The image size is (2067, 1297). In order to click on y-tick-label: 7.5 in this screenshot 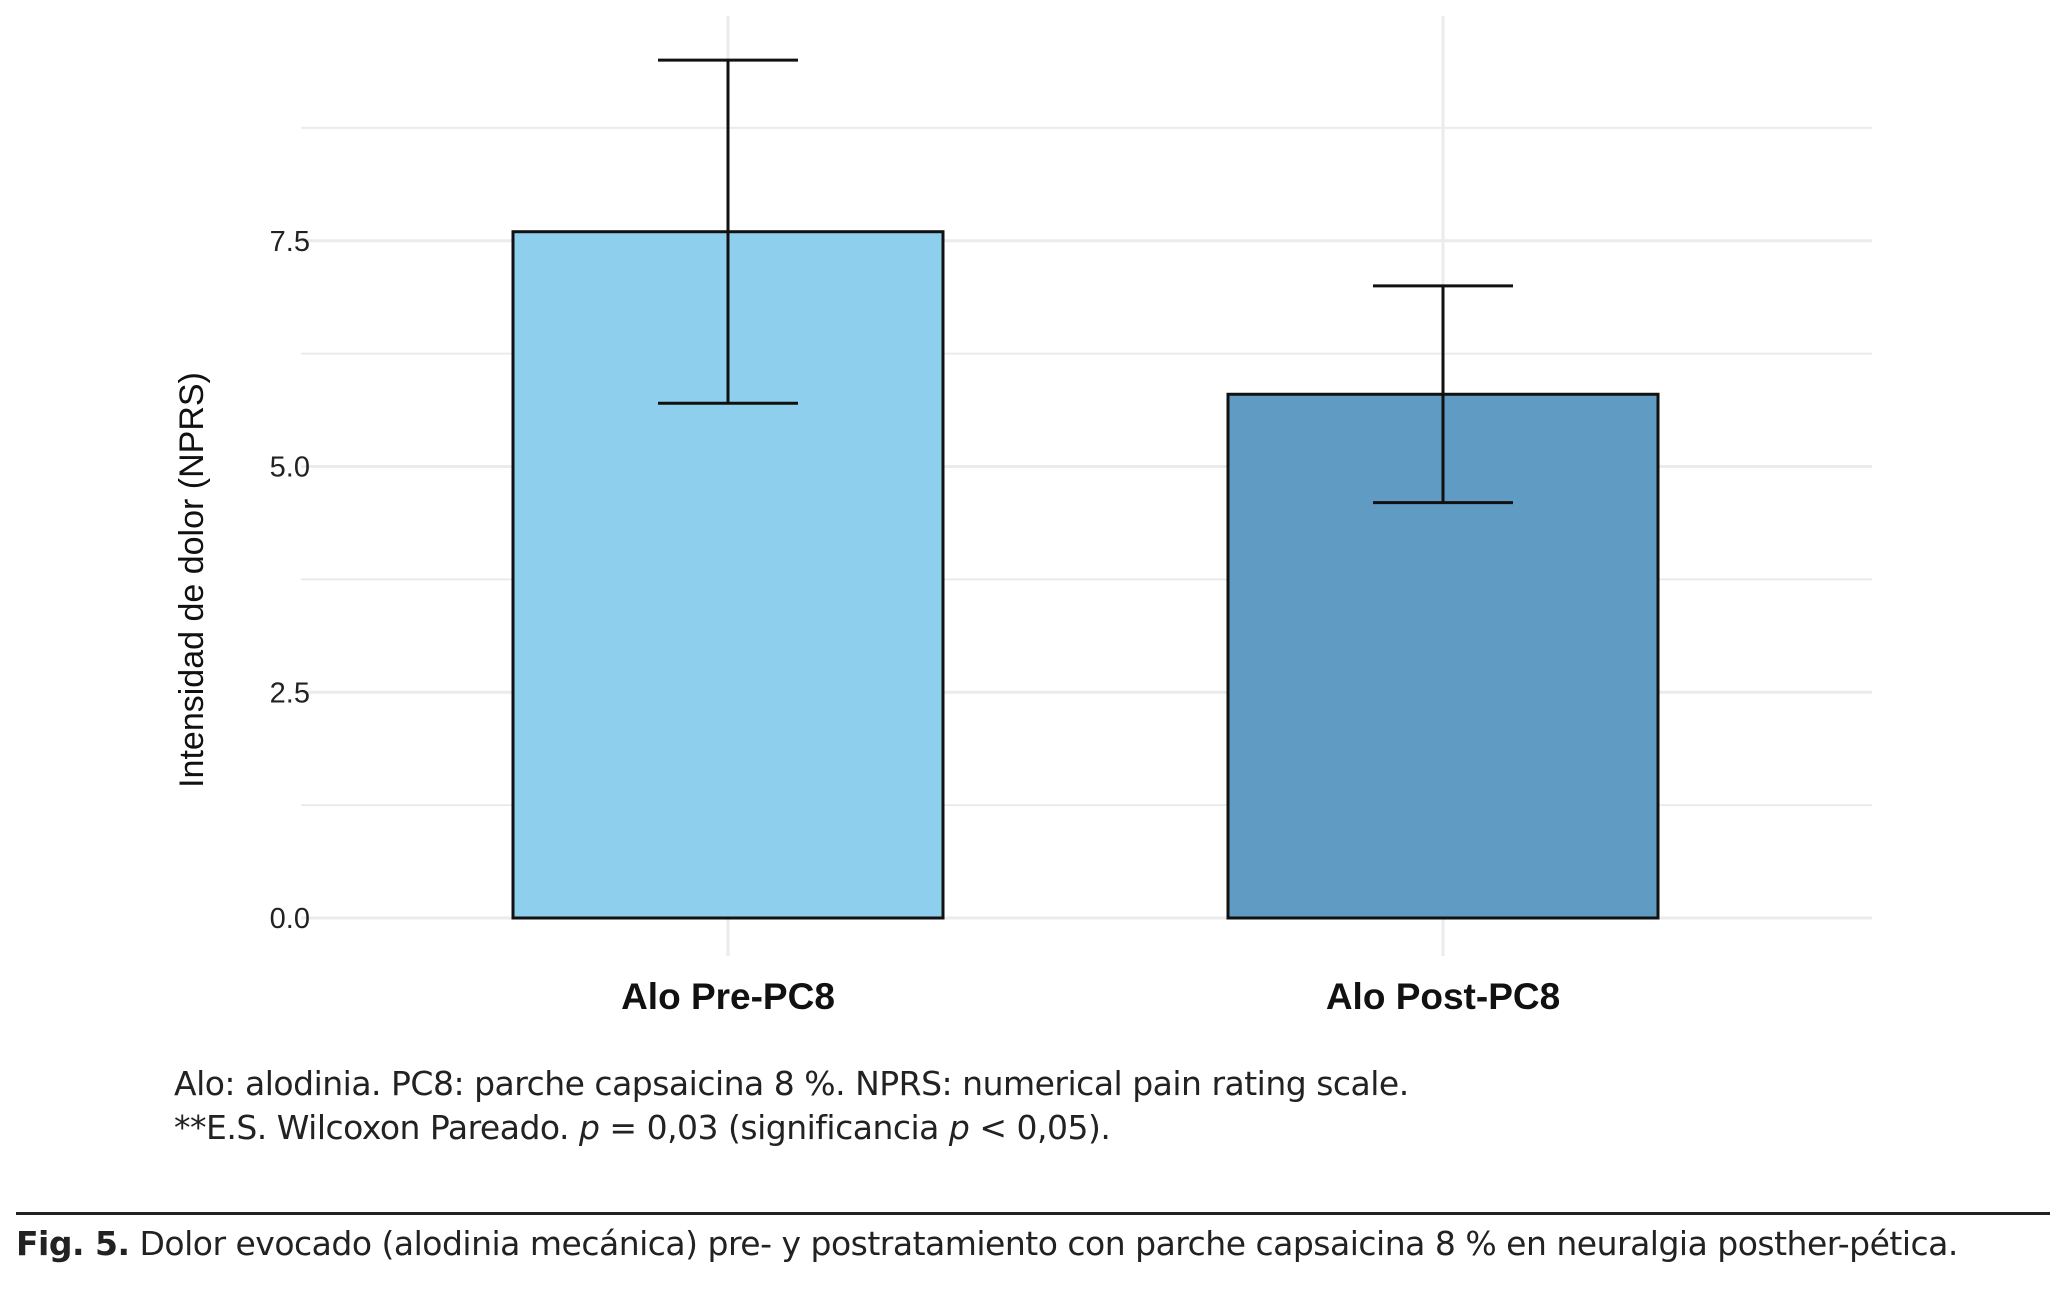, I will do `click(290, 242)`.